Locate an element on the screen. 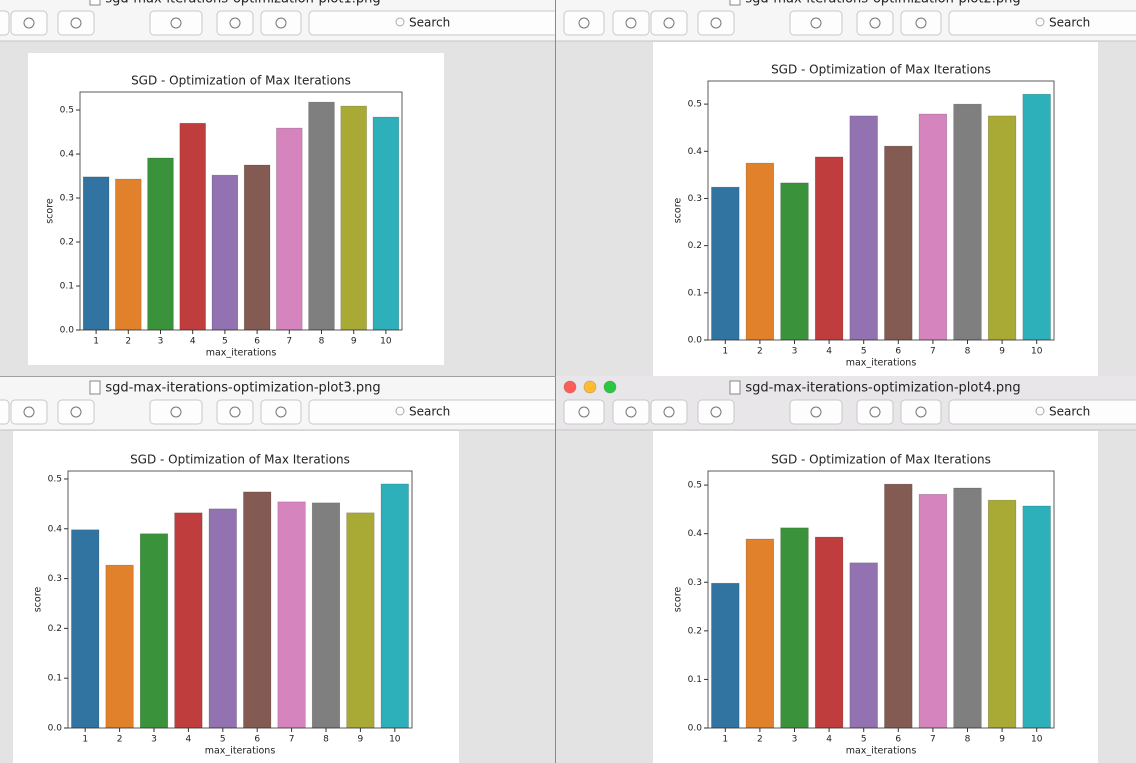 The image size is (1136, 763). search-icon is located at coordinates (400, 411).